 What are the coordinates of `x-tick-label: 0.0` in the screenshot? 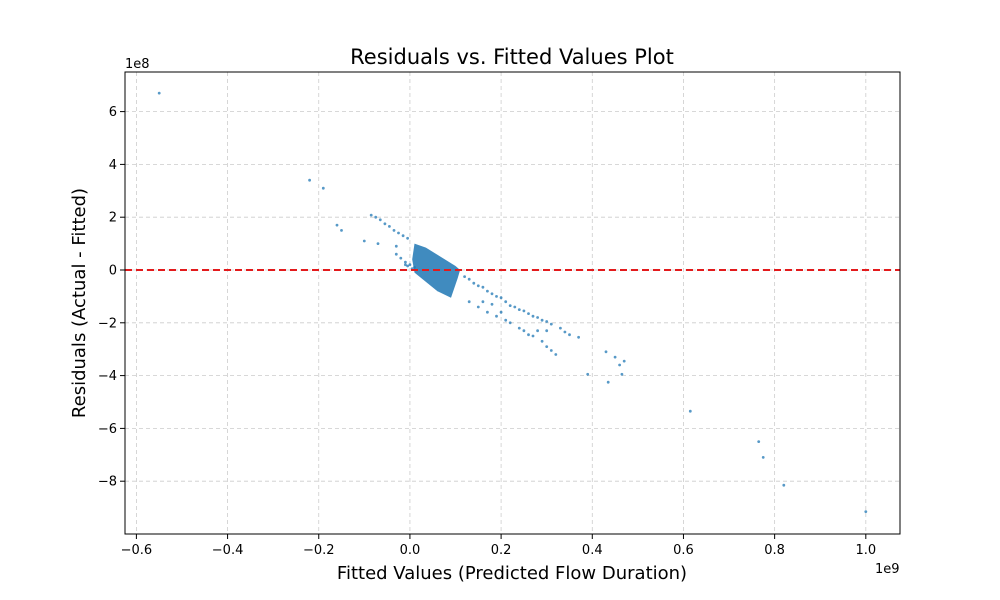 It's located at (410, 550).